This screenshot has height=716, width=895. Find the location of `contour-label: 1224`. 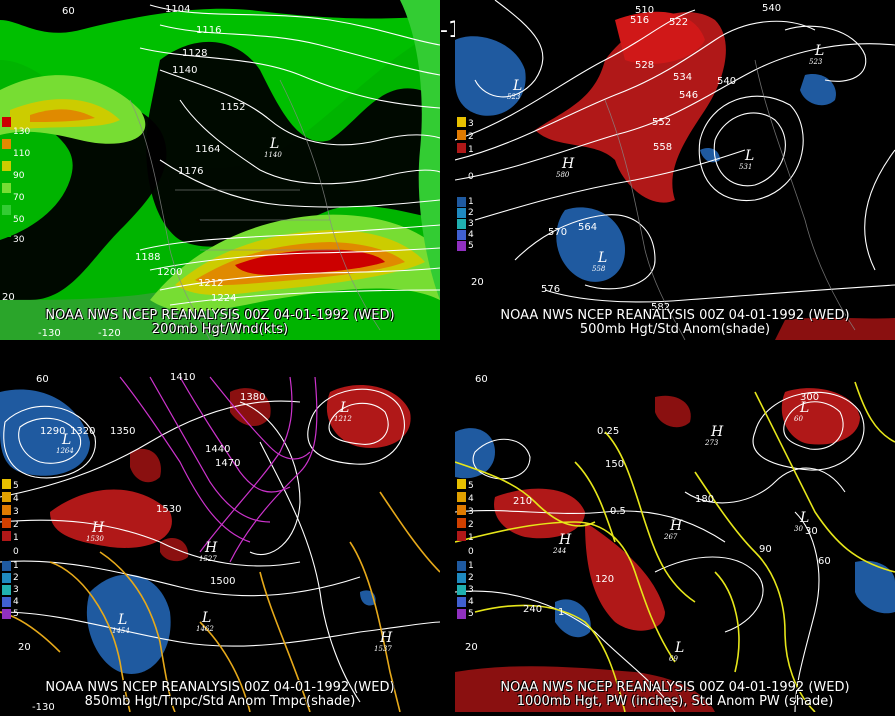

contour-label: 1224 is located at coordinates (223, 298).